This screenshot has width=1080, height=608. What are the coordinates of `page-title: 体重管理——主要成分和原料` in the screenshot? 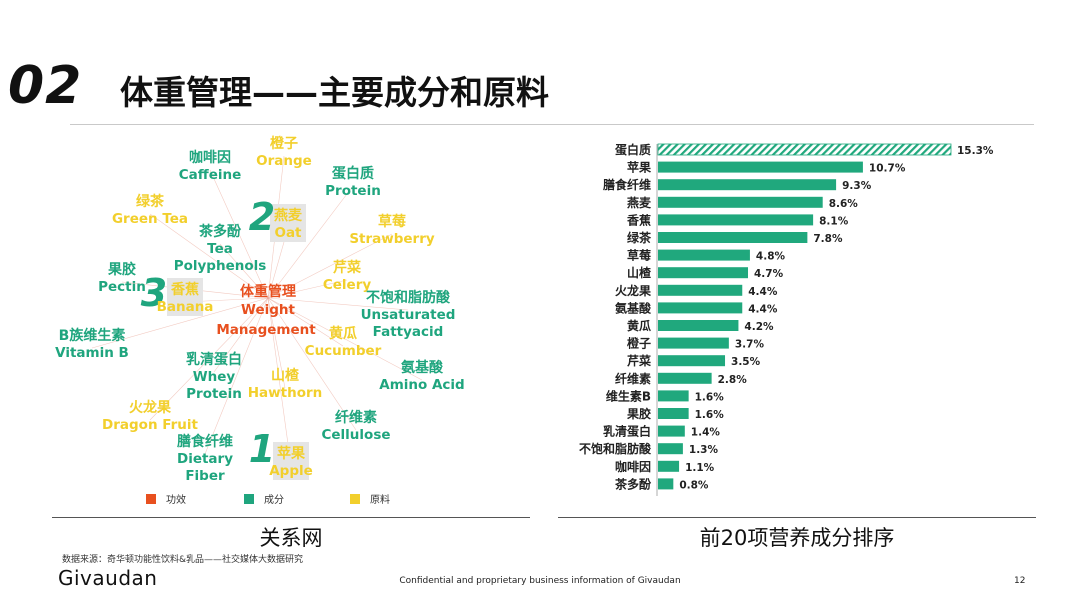 It's located at (334, 92).